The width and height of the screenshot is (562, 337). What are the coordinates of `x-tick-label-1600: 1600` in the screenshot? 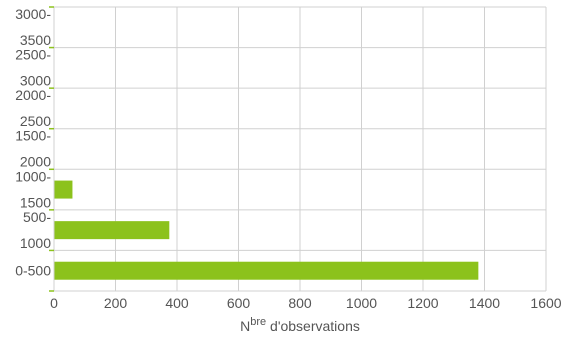 It's located at (545, 303).